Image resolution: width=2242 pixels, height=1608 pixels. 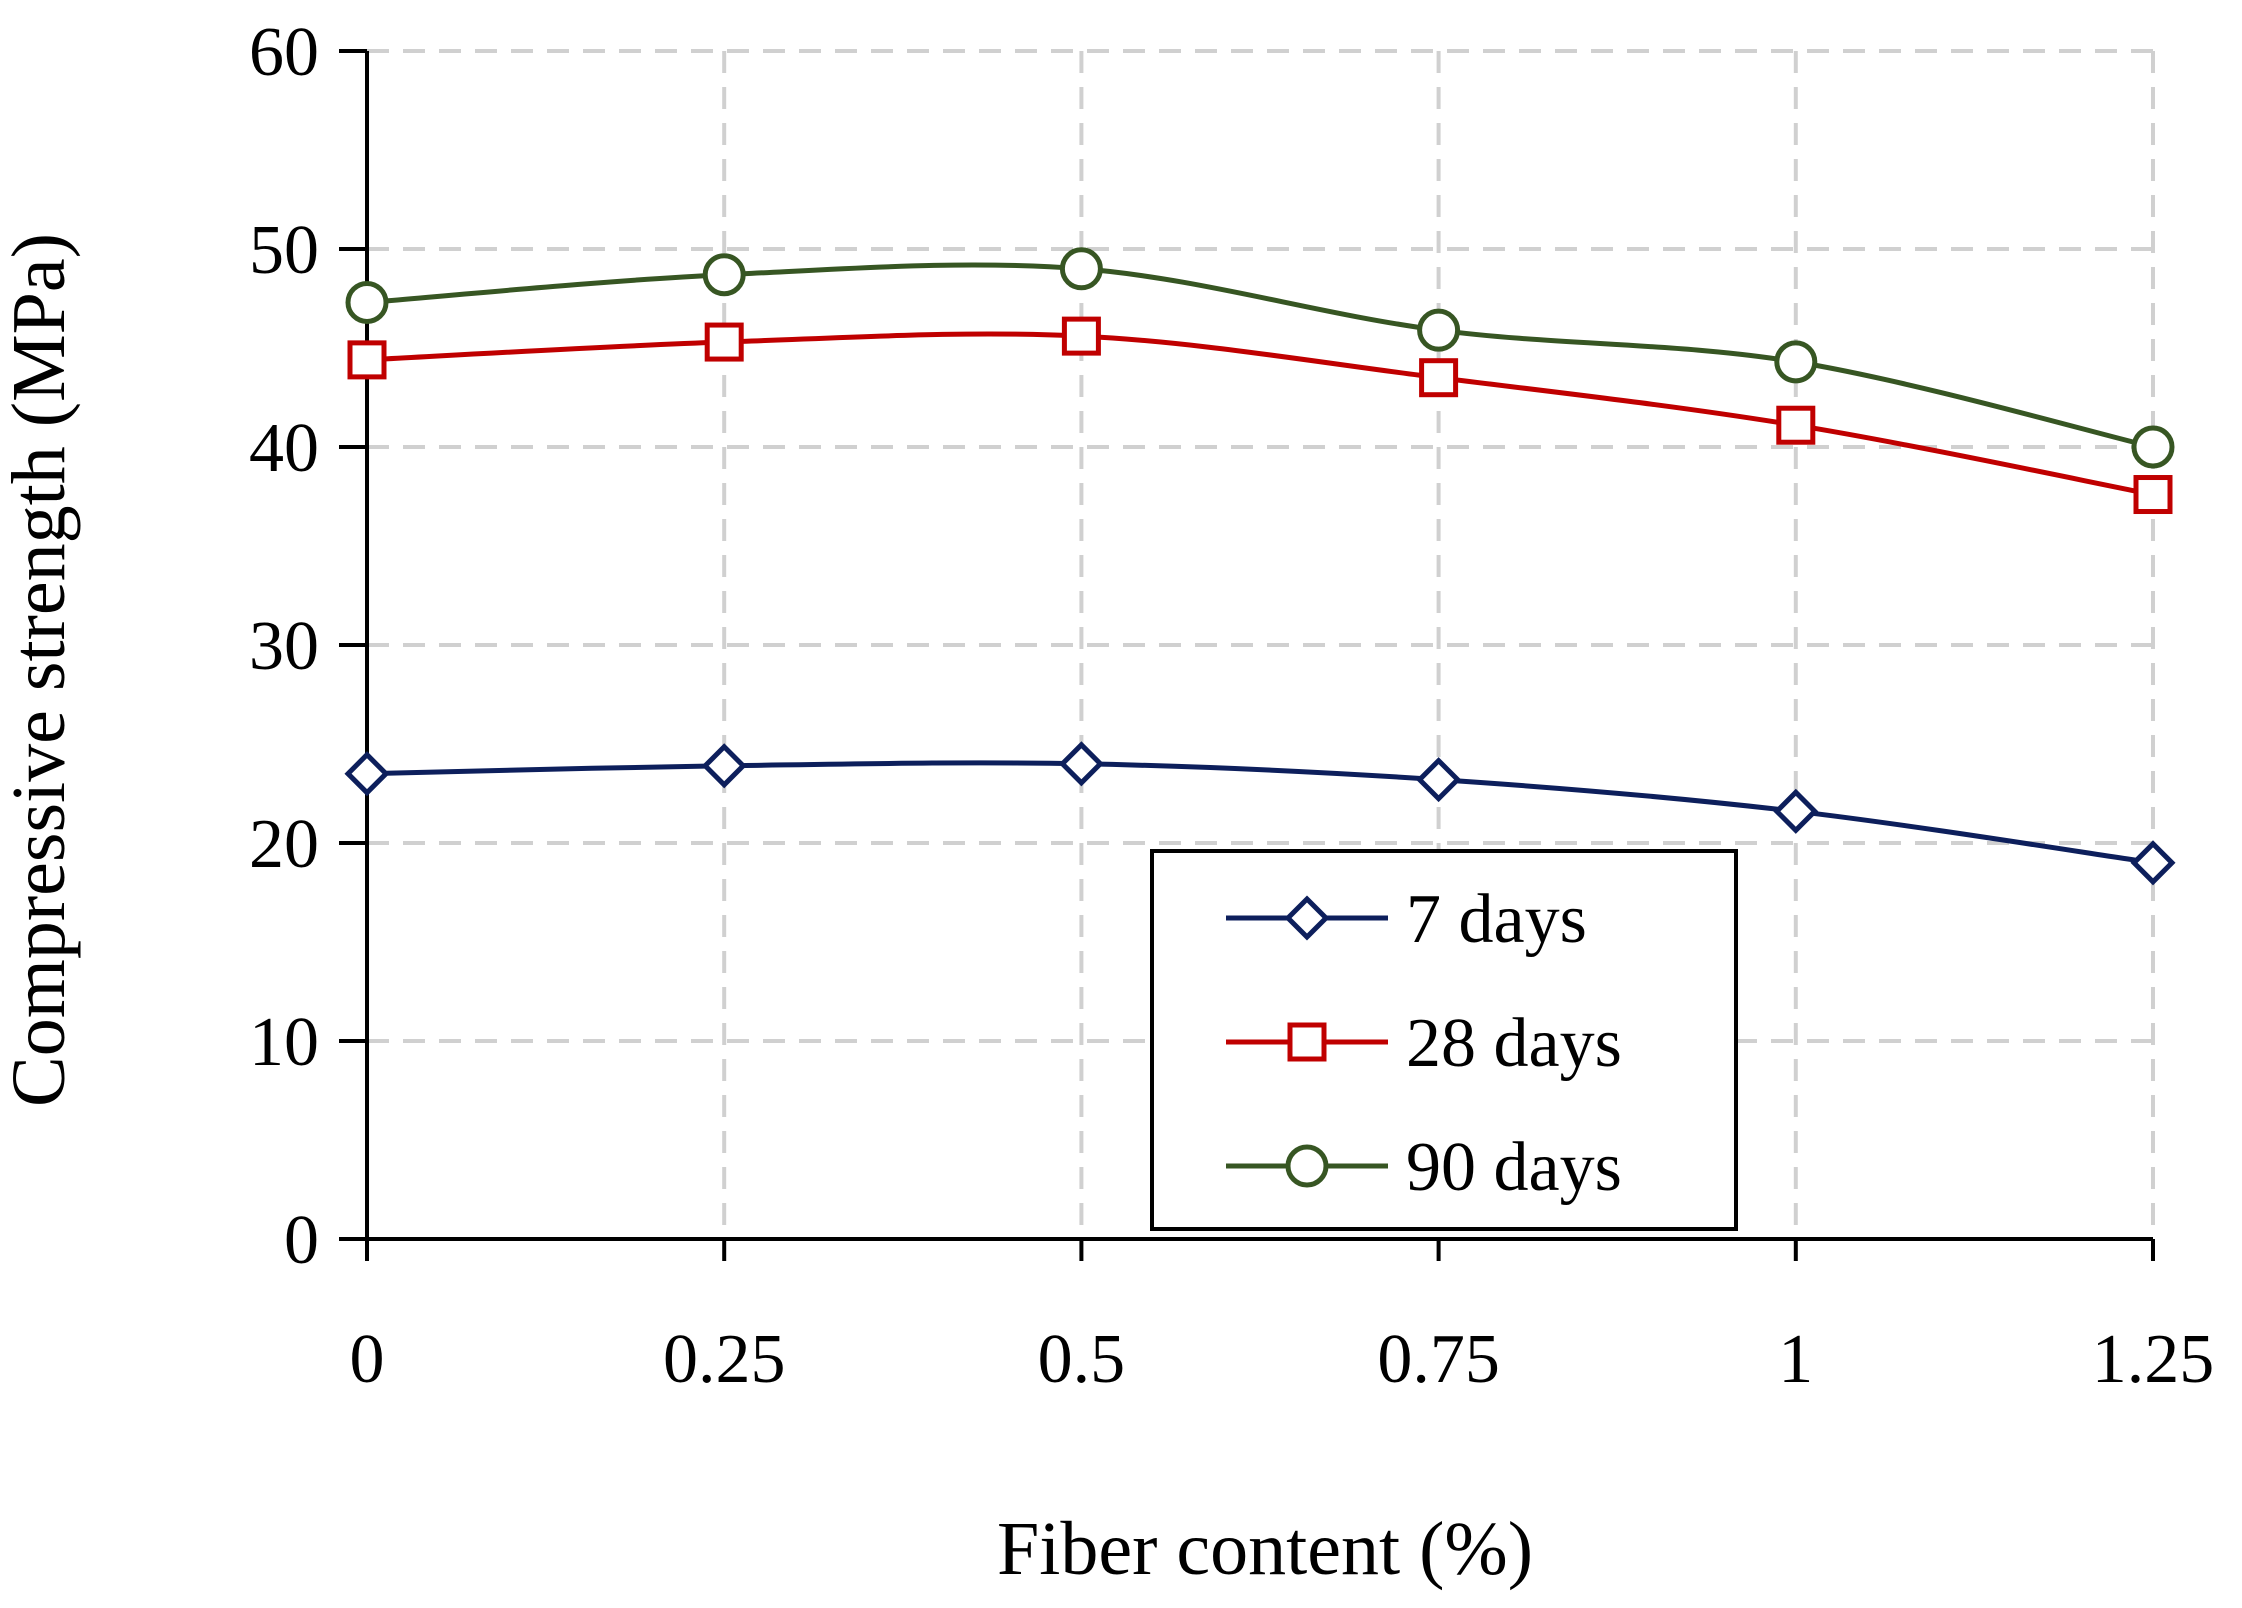 I want to click on legend: 7 days 28 days 90 days, so click(x=1444, y=1040).